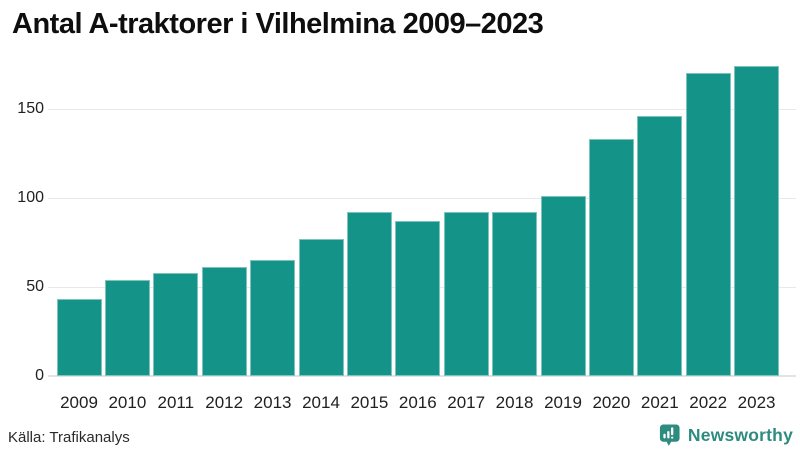 The image size is (800, 450). I want to click on x-axis-label-2021: 2021, so click(659, 402).